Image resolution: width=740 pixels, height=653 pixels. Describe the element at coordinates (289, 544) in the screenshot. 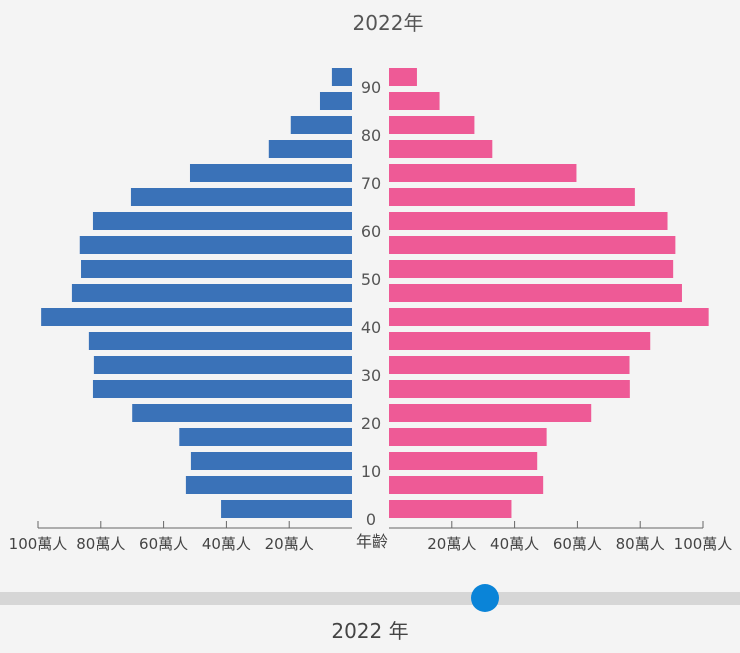

I see `left-x-tick-label: 20萬人` at that location.